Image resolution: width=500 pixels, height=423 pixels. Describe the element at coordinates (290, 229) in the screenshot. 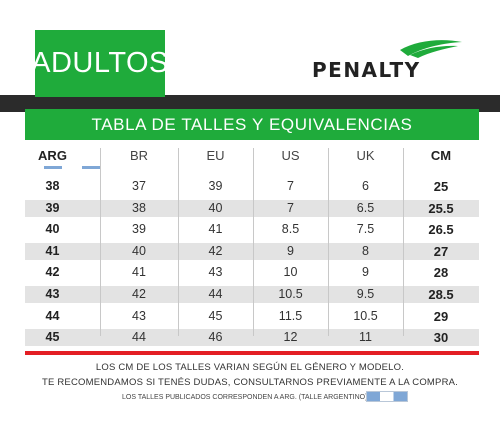

I see `cell-us: 8.5` at that location.